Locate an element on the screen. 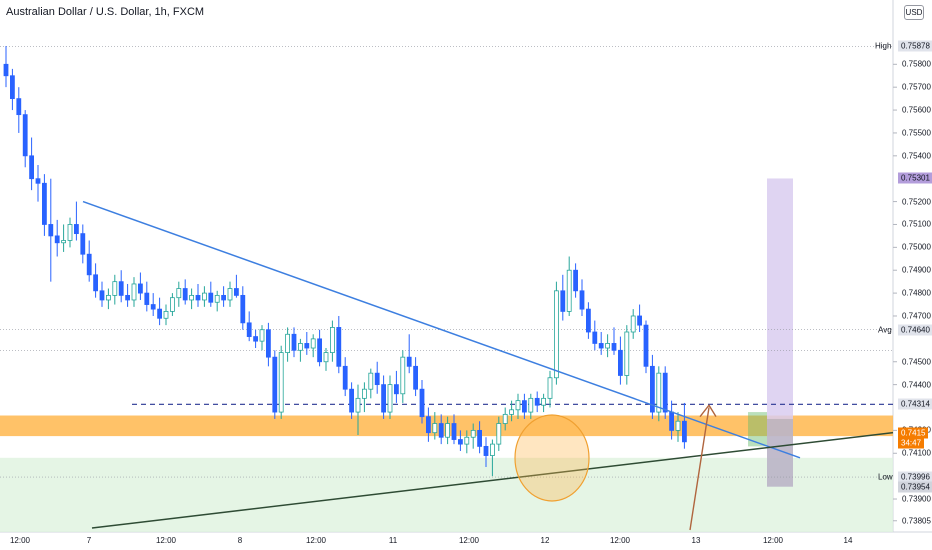 The width and height of the screenshot is (932, 550). currency-button: USD is located at coordinates (914, 12).